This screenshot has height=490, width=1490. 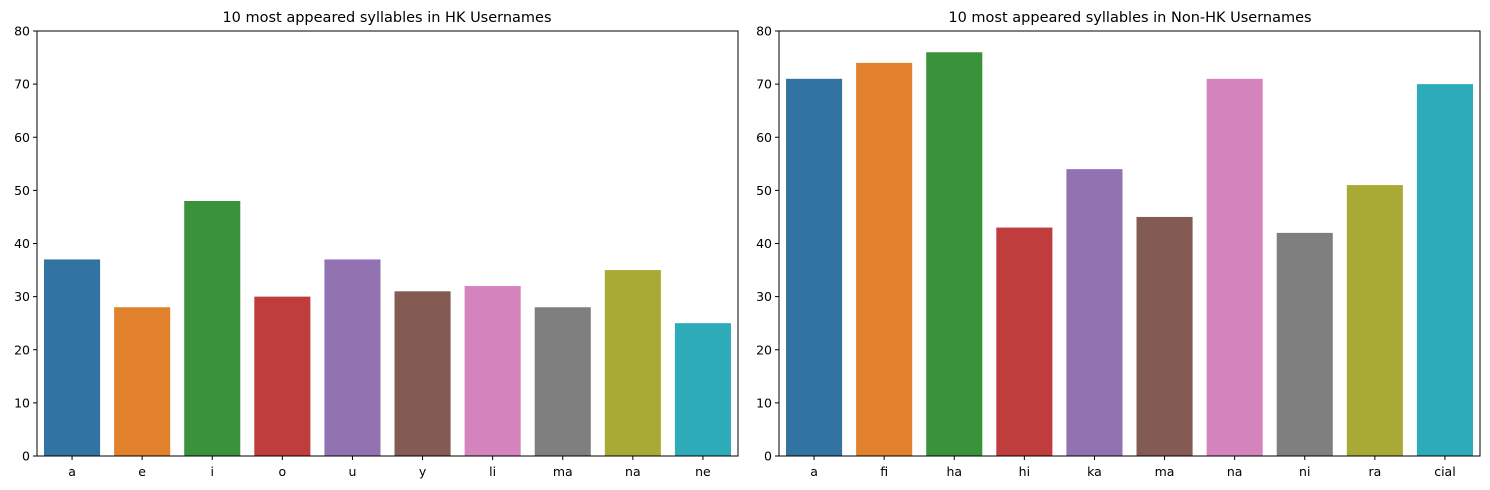 What do you see at coordinates (702, 389) in the screenshot?
I see `bar-ne` at bounding box center [702, 389].